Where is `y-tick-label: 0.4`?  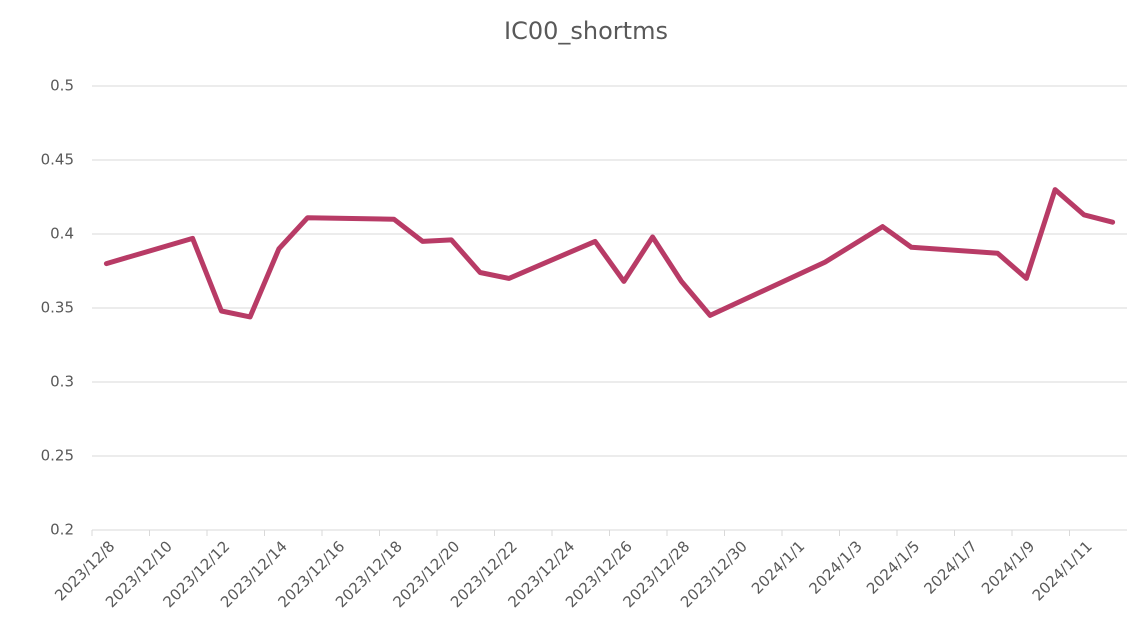 y-tick-label: 0.4 is located at coordinates (62, 234).